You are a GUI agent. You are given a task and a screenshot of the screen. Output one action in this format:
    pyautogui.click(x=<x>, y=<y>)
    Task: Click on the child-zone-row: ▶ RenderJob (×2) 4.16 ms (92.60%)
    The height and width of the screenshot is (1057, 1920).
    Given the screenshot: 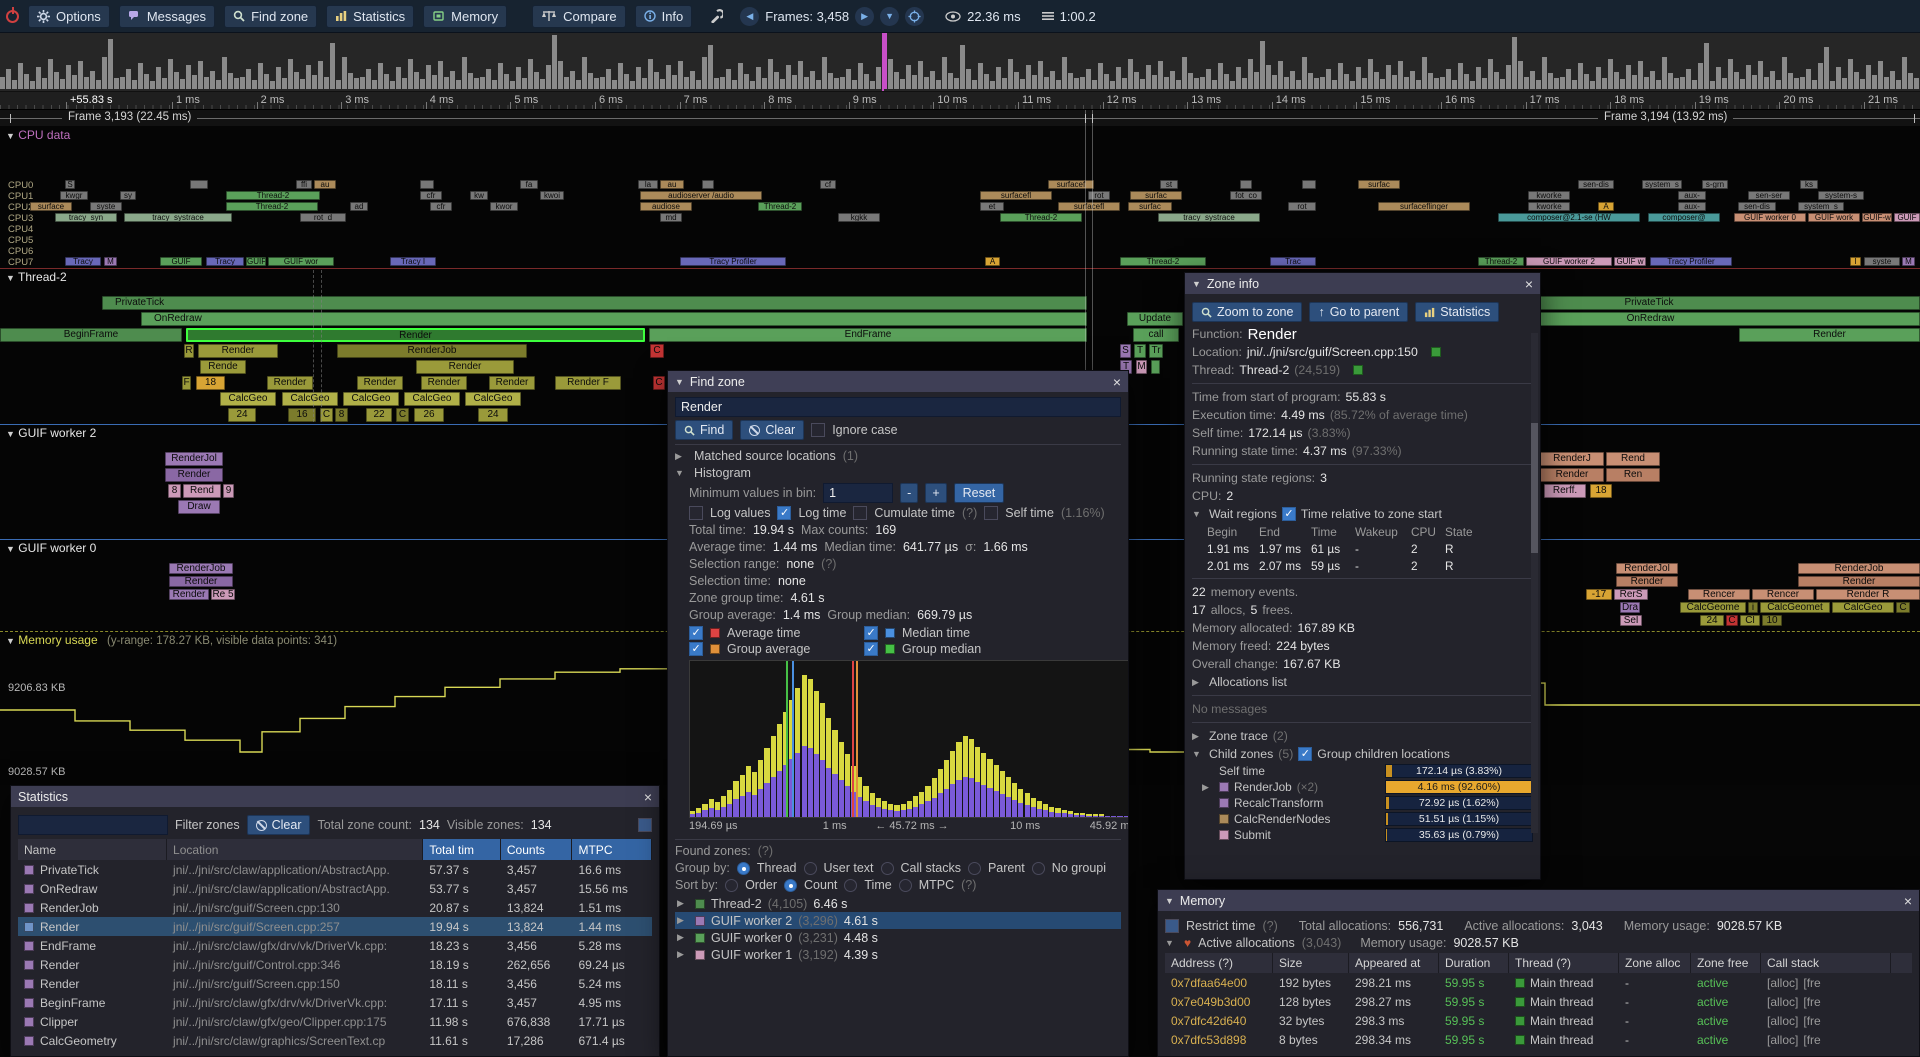 What is the action you would take?
    pyautogui.click(x=1367, y=787)
    